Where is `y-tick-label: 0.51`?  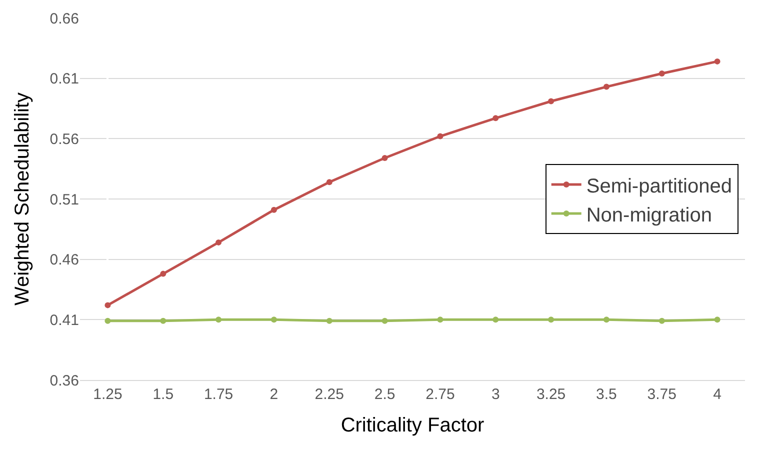 y-tick-label: 0.51 is located at coordinates (64, 199).